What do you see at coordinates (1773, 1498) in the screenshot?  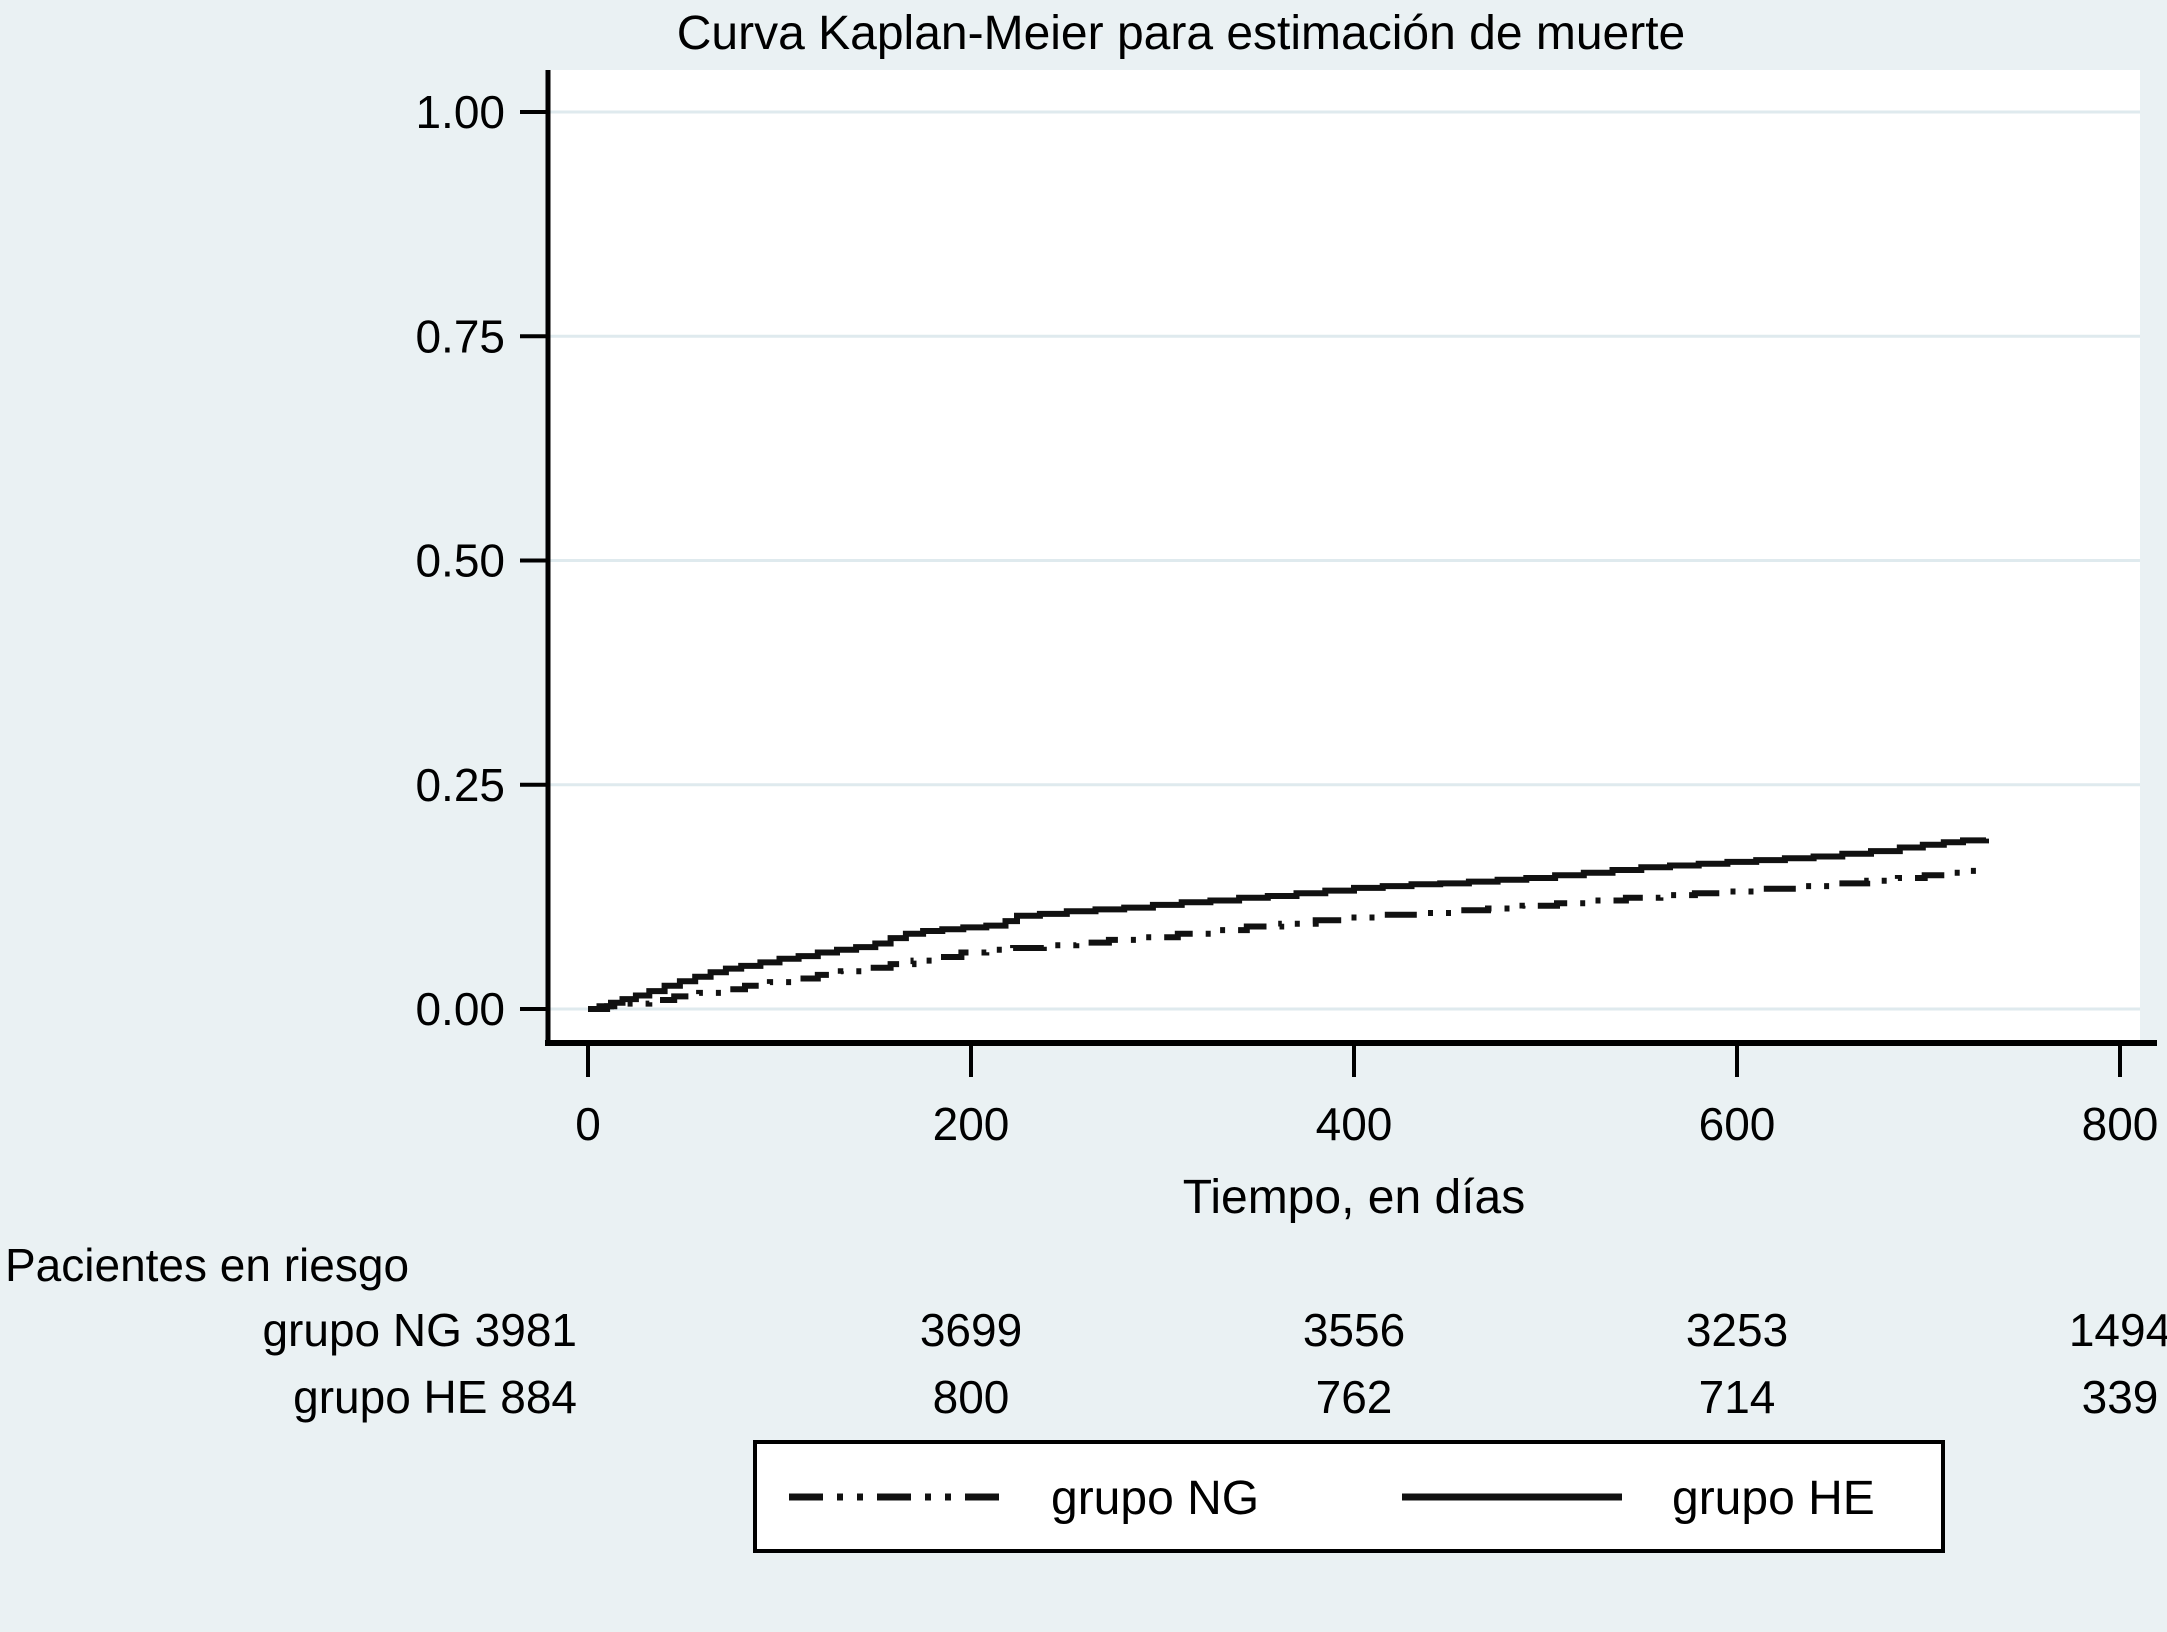 I see `legend-label-grupo-he: grupo HE` at bounding box center [1773, 1498].